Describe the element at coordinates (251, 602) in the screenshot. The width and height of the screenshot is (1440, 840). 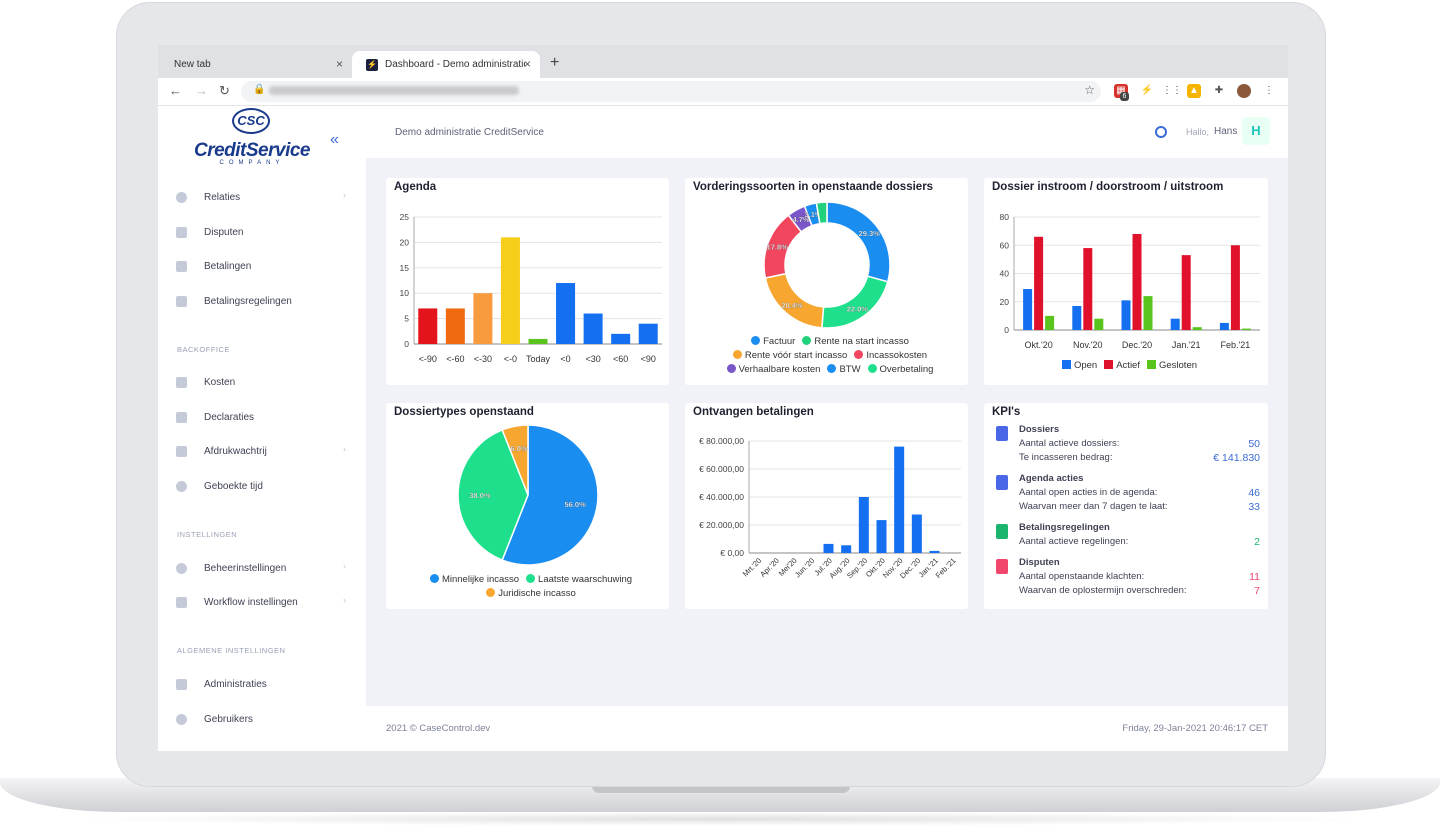
I see `sidebar-item-label: Workflow instellingen` at that location.